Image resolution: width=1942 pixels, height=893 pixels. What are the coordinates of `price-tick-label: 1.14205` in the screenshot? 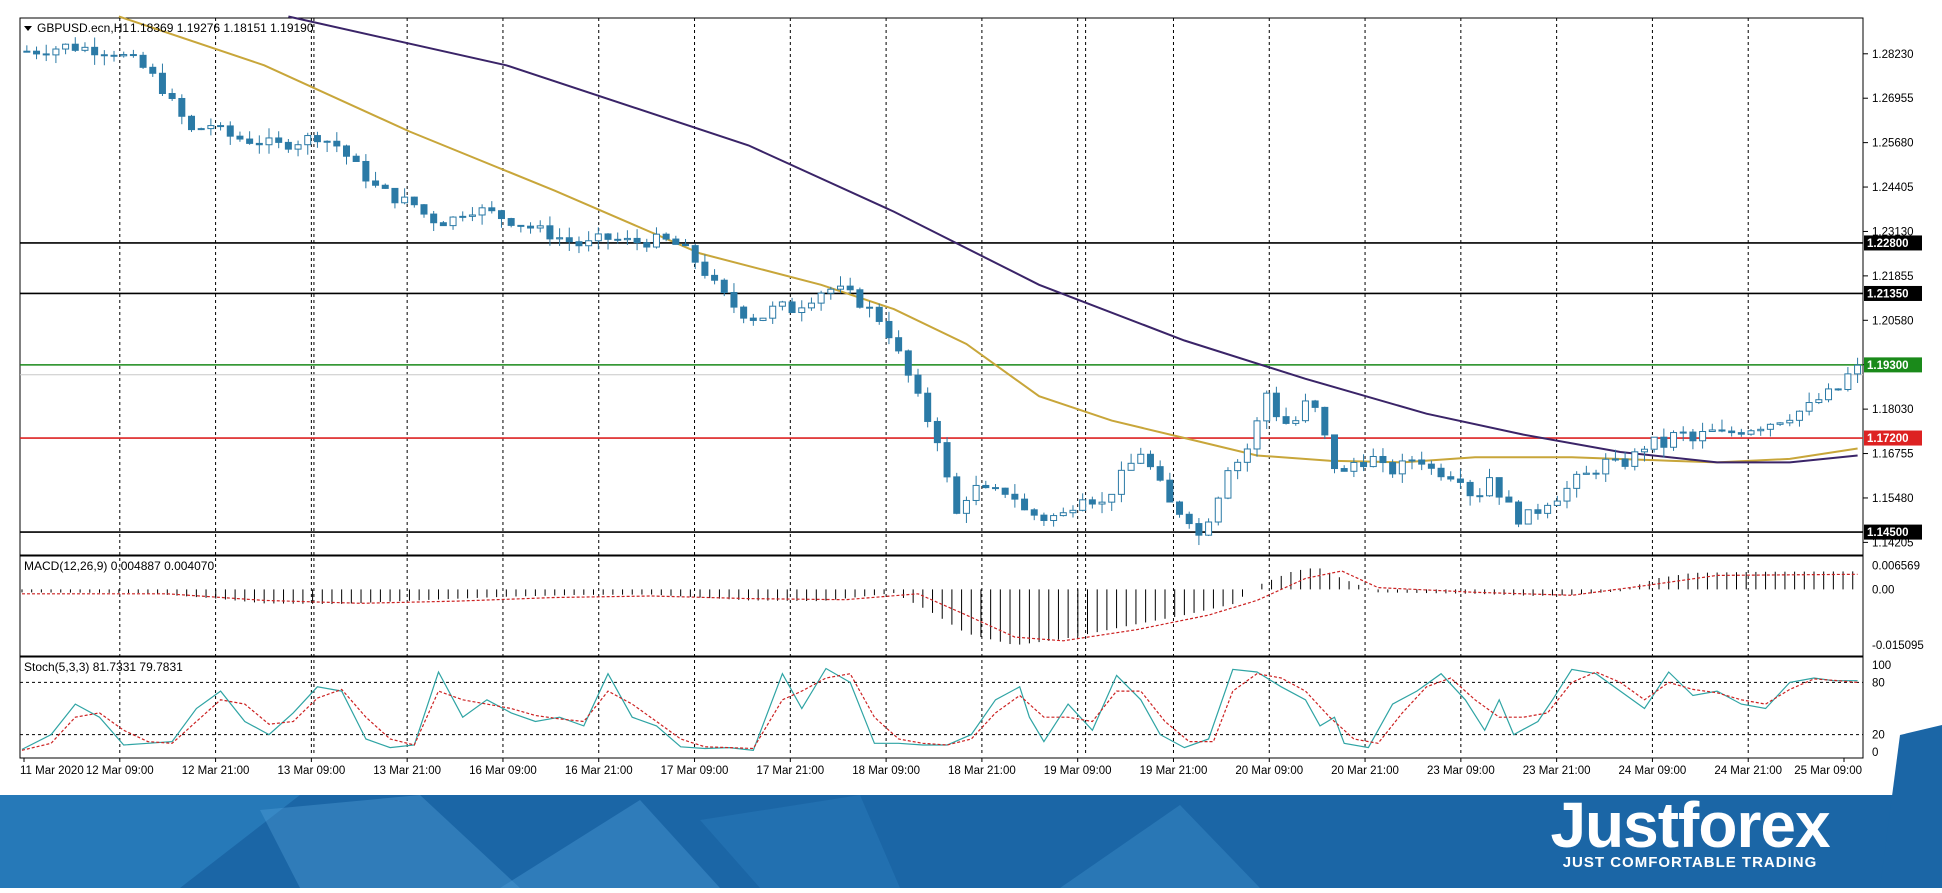 It's located at (1893, 543).